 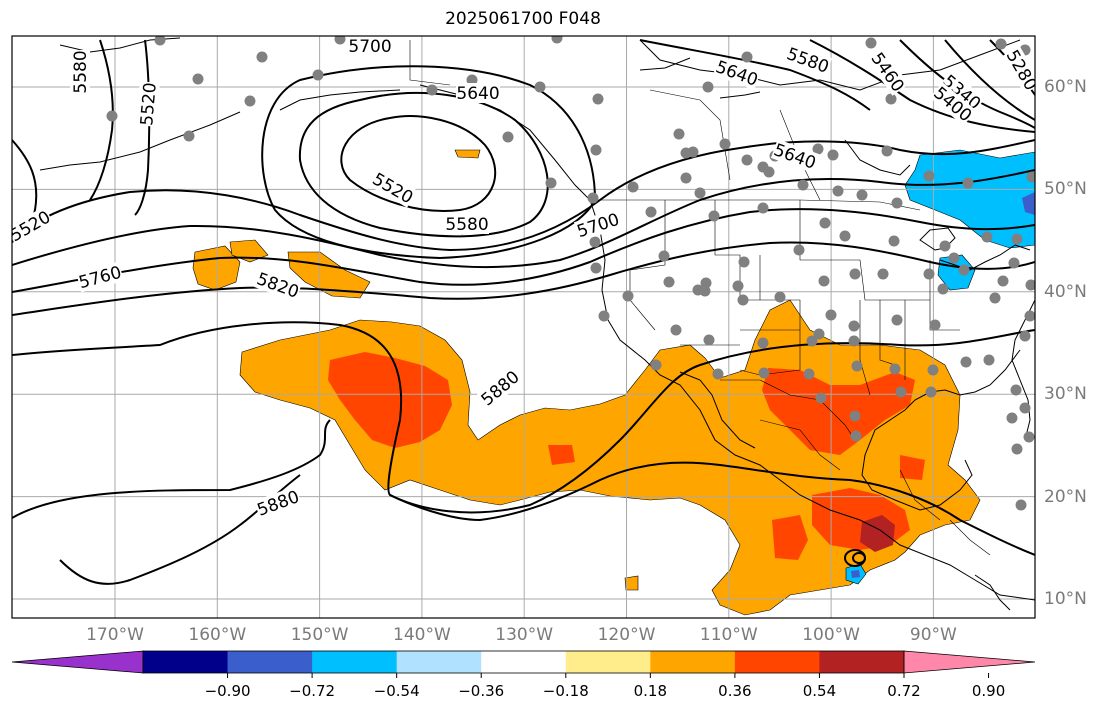 I want to click on colorbar-outline, so click(x=523, y=662).